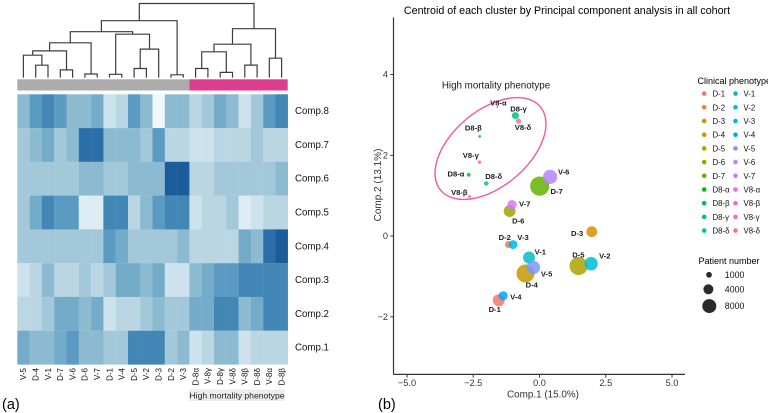 This screenshot has height=413, width=768. What do you see at coordinates (539, 383) in the screenshot?
I see `svg-text: 0.0` at bounding box center [539, 383].